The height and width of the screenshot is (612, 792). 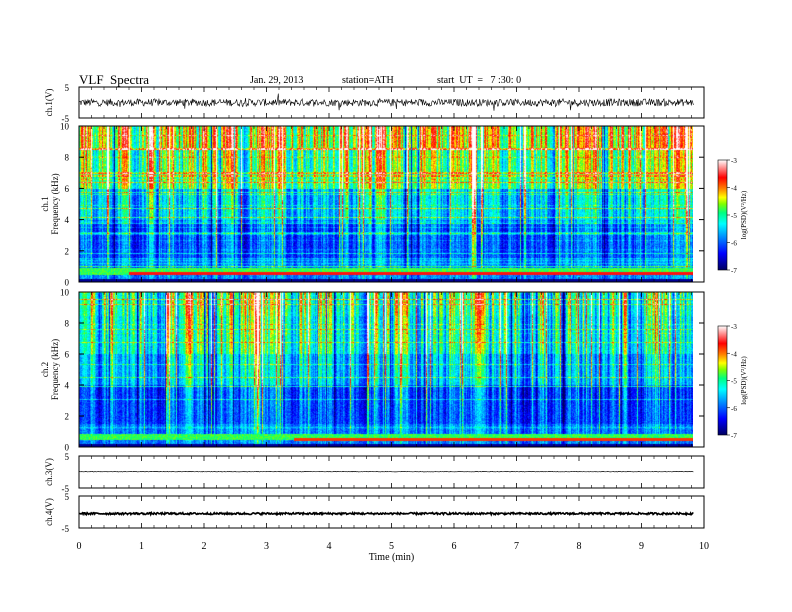 I want to click on y-axis-label: ch.4(V), so click(x=49, y=512).